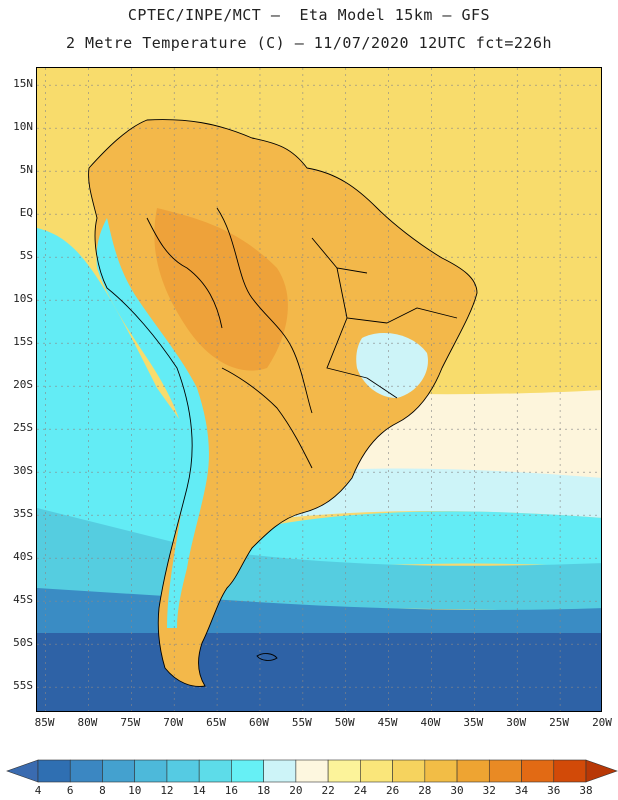 This screenshot has height=800, width=618. I want to click on colorbar-tick-label: 34, so click(521, 790).